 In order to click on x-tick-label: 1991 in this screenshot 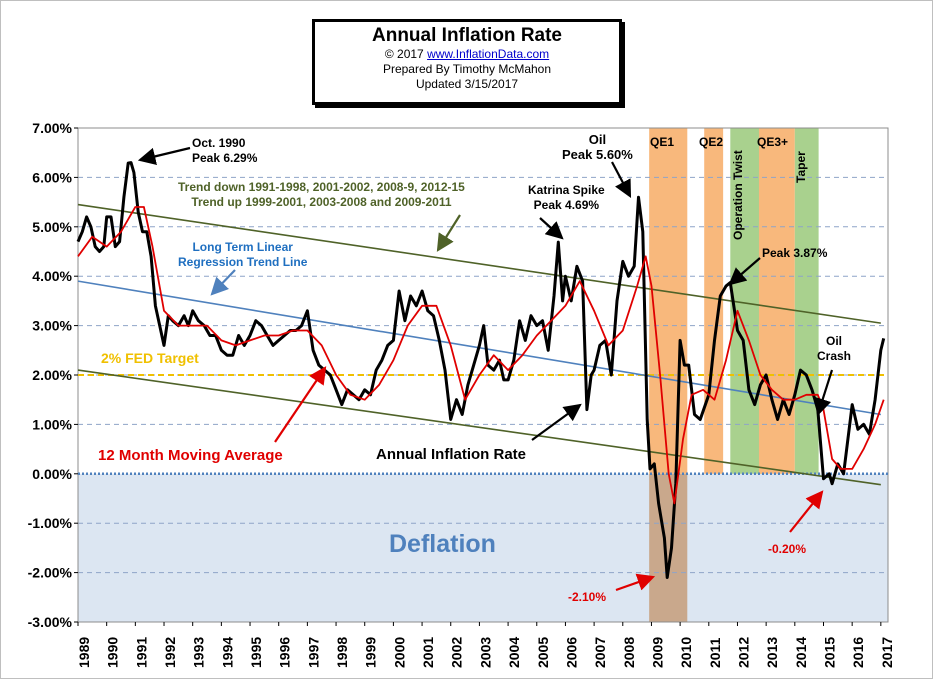, I will do `click(141, 652)`.